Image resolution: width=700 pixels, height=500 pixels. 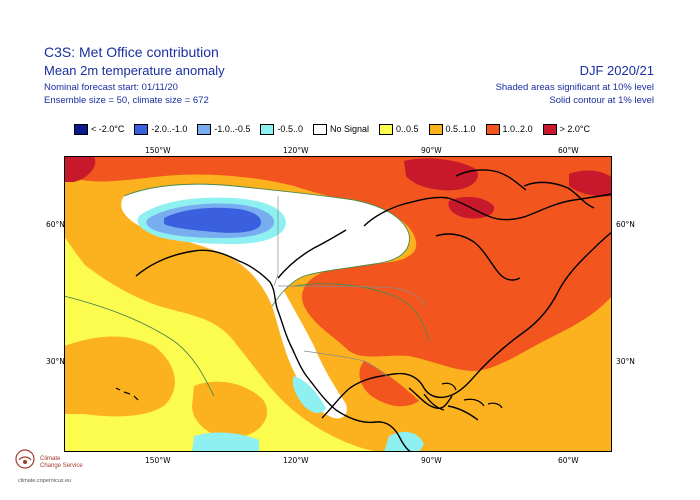 I want to click on country-borders, so click(x=350, y=287).